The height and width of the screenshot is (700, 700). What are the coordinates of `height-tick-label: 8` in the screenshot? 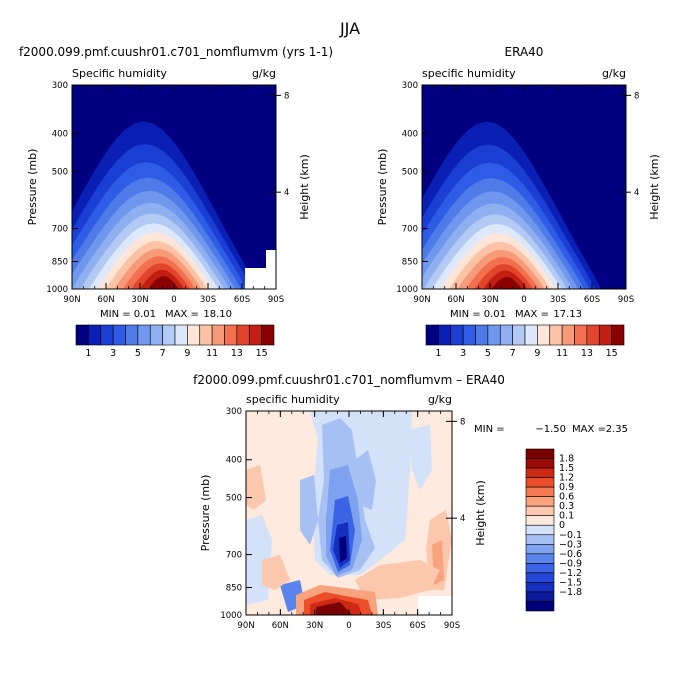 It's located at (636, 96).